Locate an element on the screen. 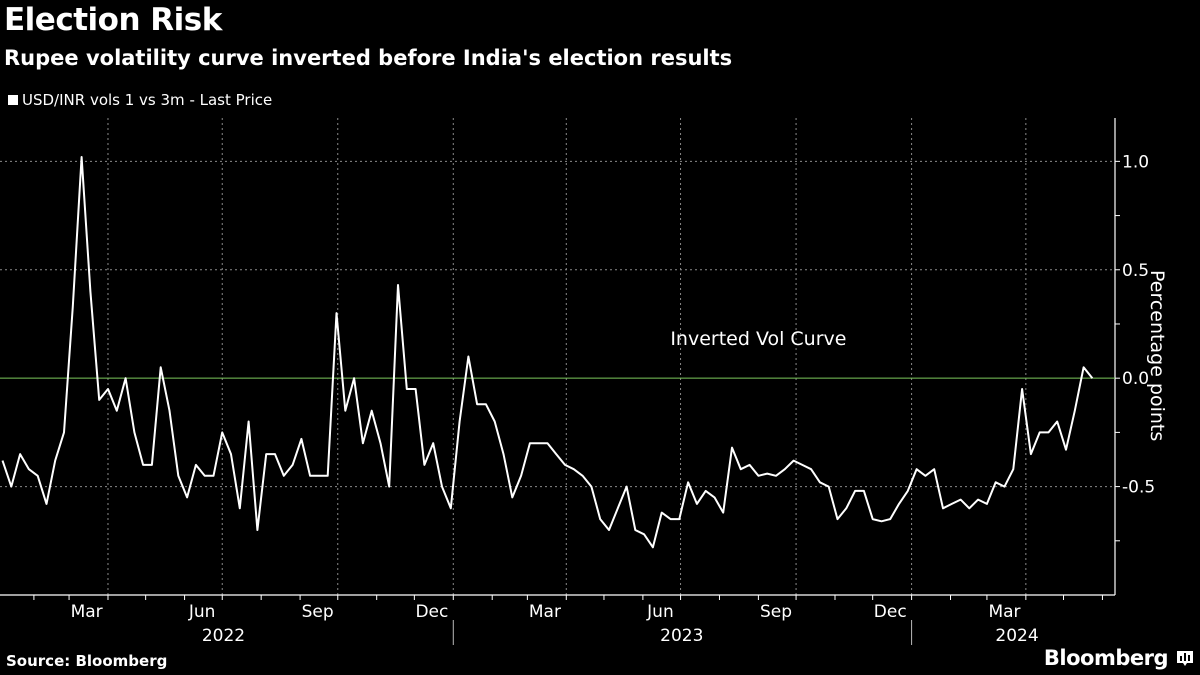 This screenshot has width=1200, height=675. y-tick-label: 1.0 is located at coordinates (1135, 162).